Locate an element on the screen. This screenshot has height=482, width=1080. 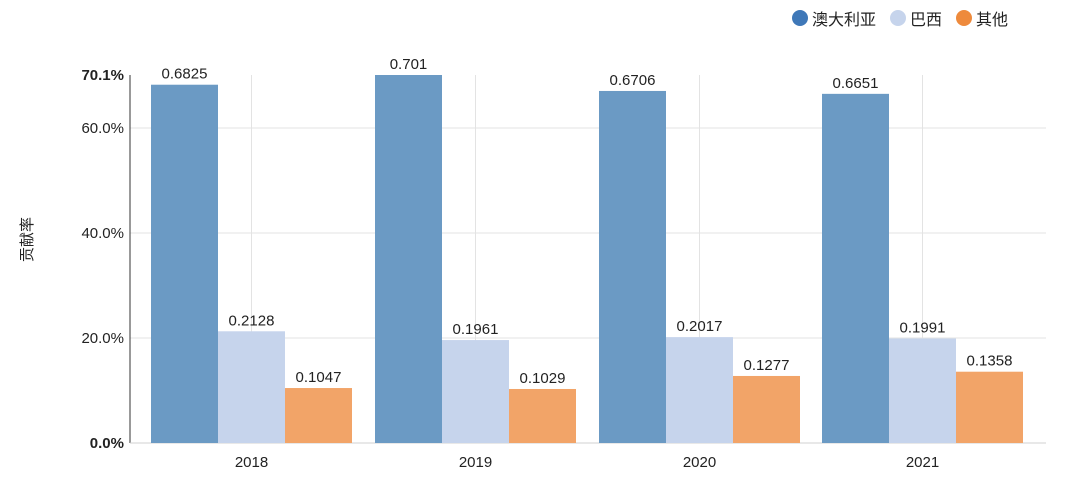
data-label: 0.1961 is located at coordinates (476, 329).